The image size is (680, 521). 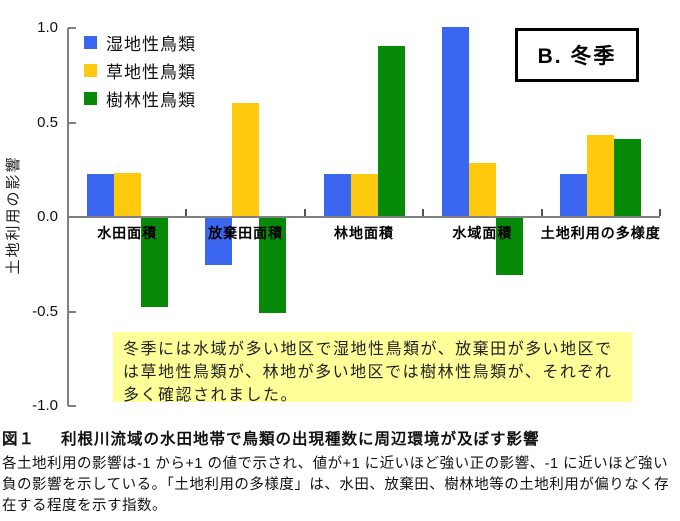 I want to click on bar-草地性鳥類-水域面積, so click(x=482, y=189).